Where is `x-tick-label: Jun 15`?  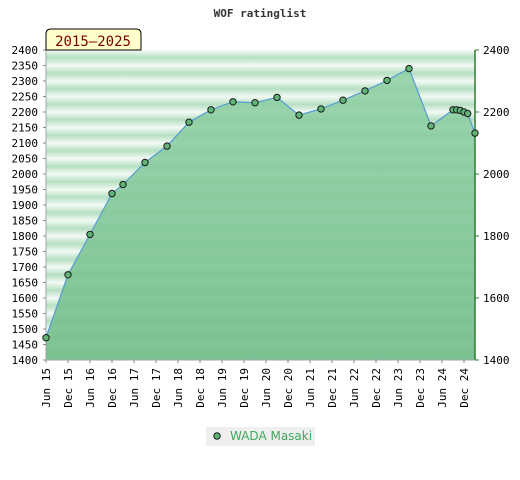 x-tick-label: Jun 15 is located at coordinates (46, 388).